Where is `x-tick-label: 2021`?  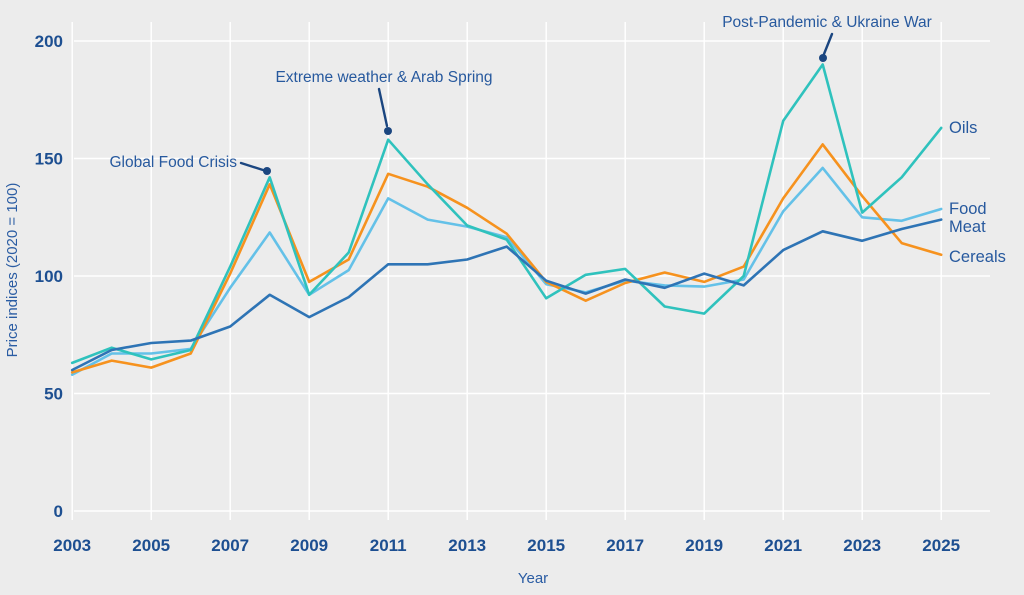 x-tick-label: 2021 is located at coordinates (783, 545).